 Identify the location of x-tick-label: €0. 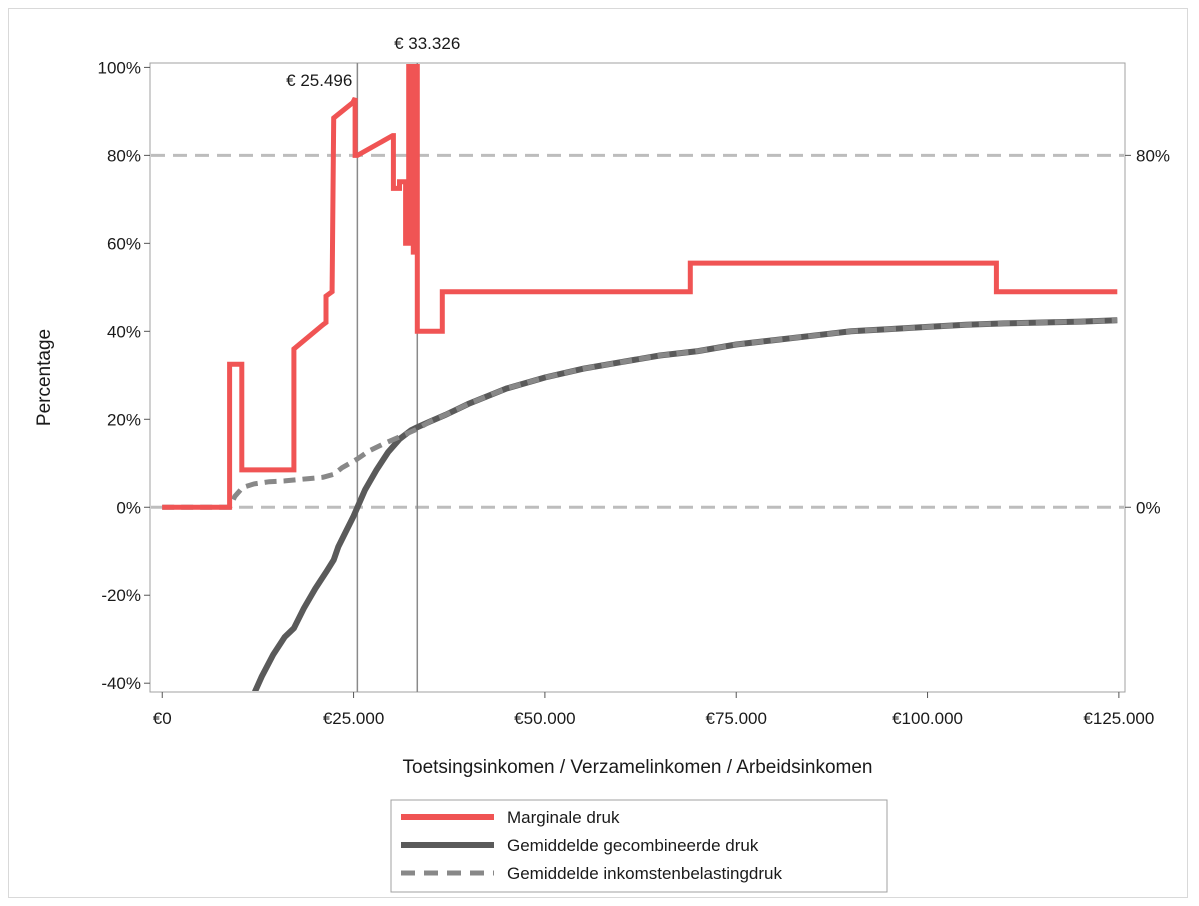
(162, 718).